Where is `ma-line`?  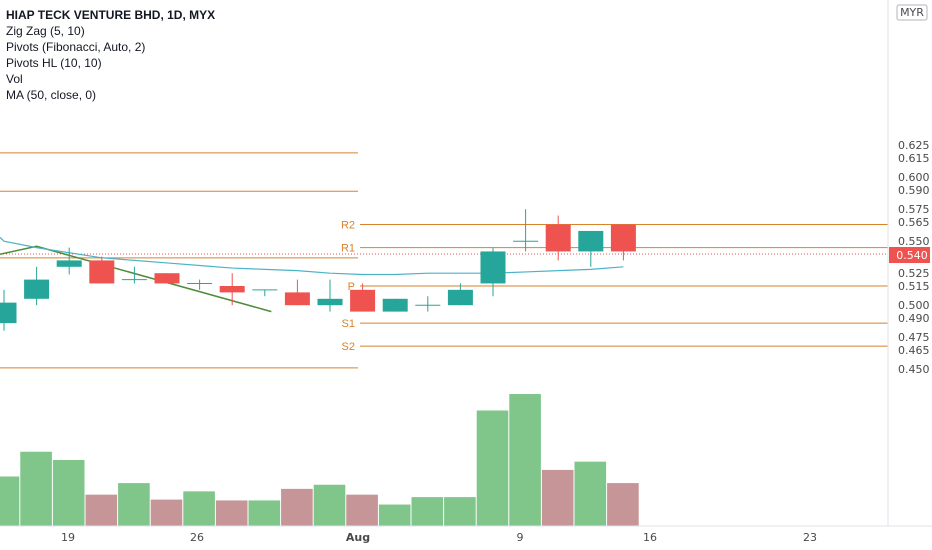 ma-line is located at coordinates (312, 256).